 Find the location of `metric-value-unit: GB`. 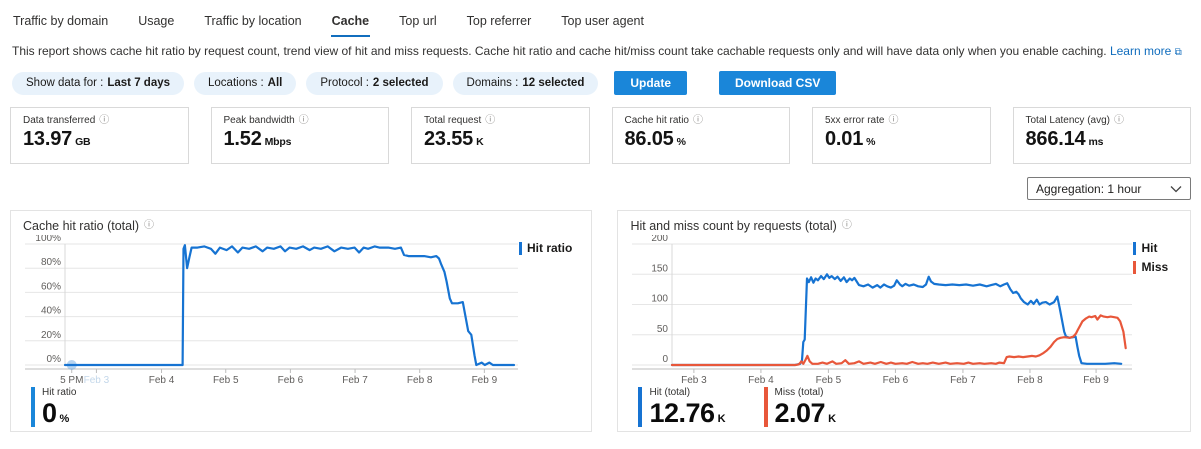

metric-value-unit: GB is located at coordinates (83, 142).